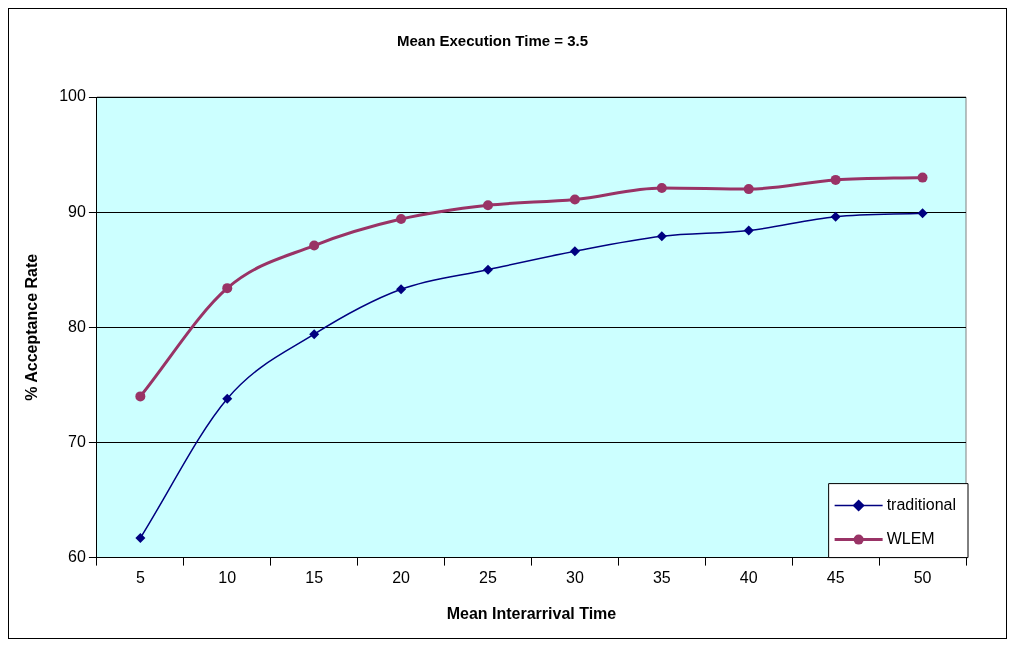  I want to click on legend-label: traditional, so click(921, 505).